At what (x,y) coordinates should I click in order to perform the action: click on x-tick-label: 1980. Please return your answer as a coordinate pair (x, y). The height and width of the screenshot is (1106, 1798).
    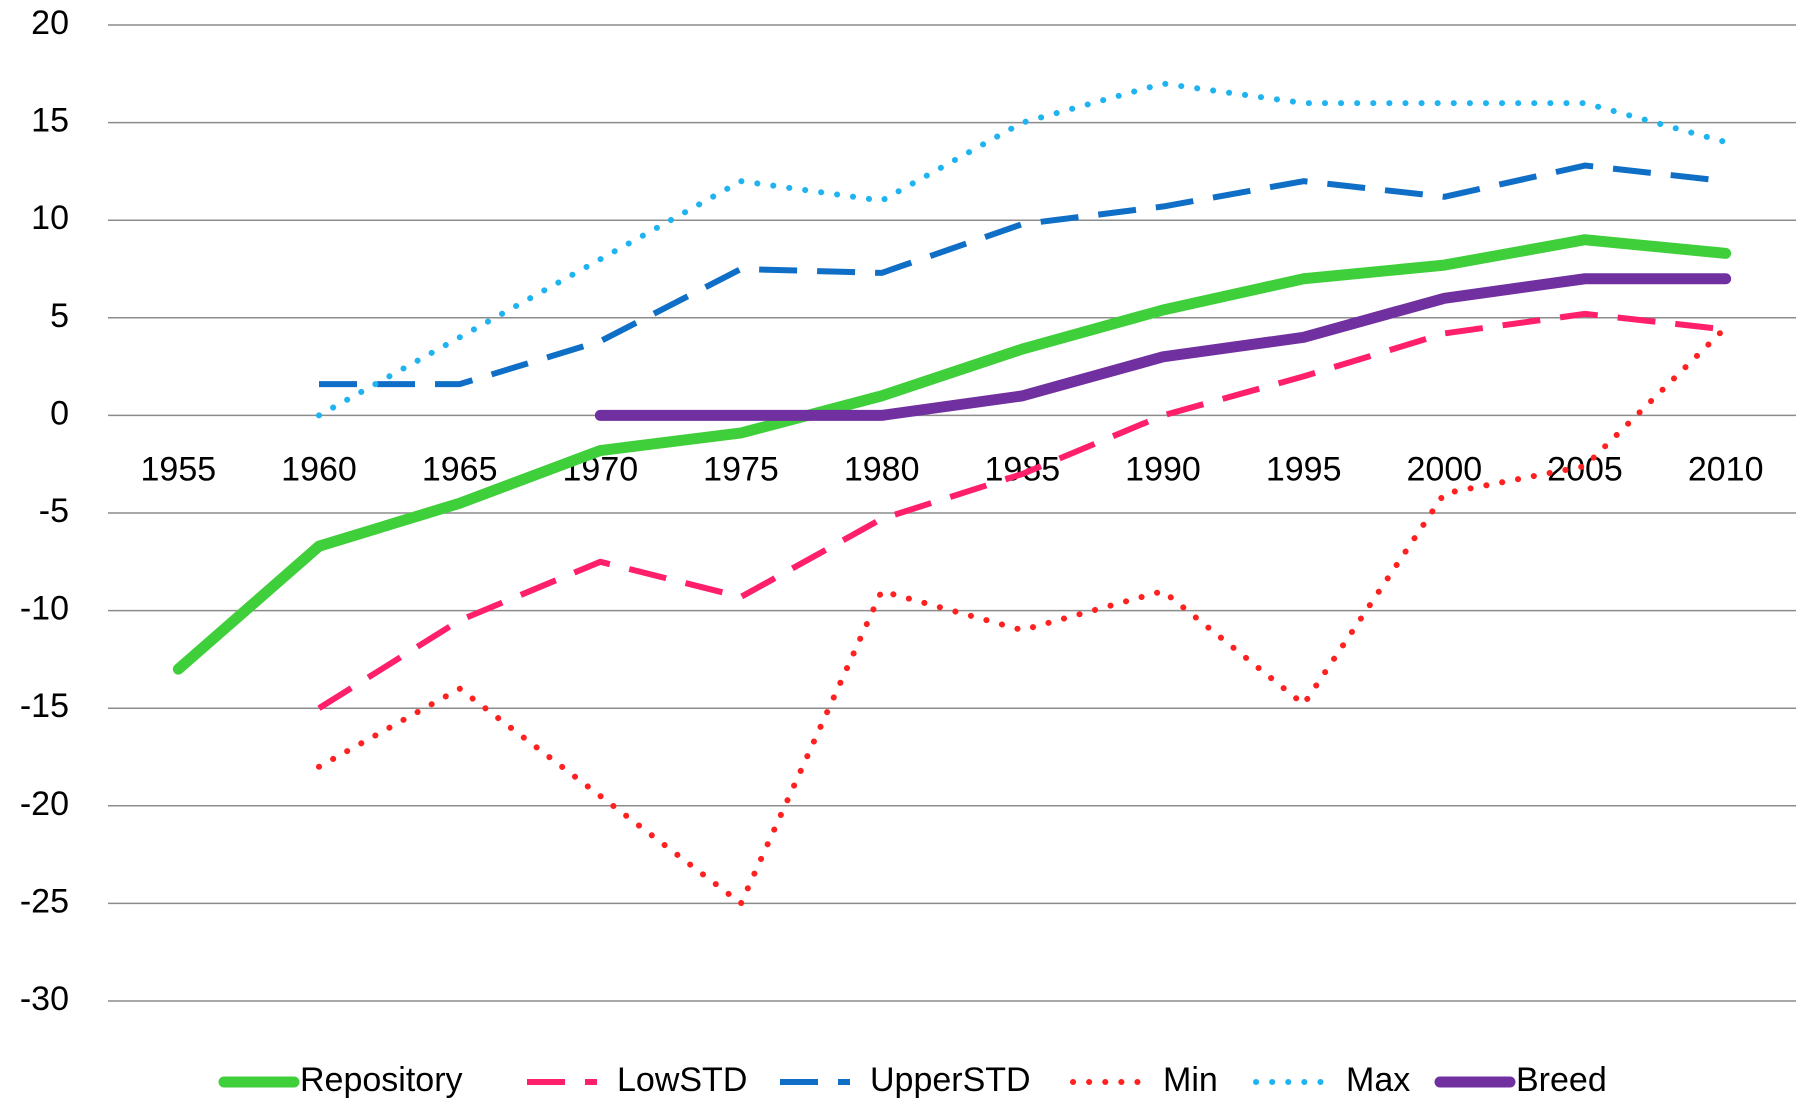
    Looking at the image, I should click on (882, 469).